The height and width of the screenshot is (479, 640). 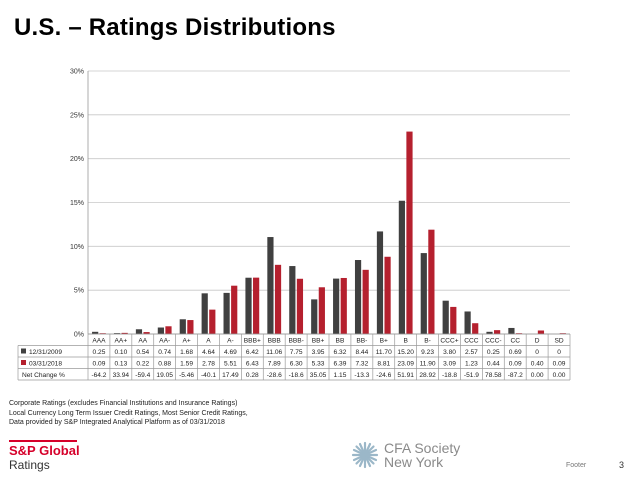 What do you see at coordinates (142, 341) in the screenshot?
I see `x-tick-label: AA` at bounding box center [142, 341].